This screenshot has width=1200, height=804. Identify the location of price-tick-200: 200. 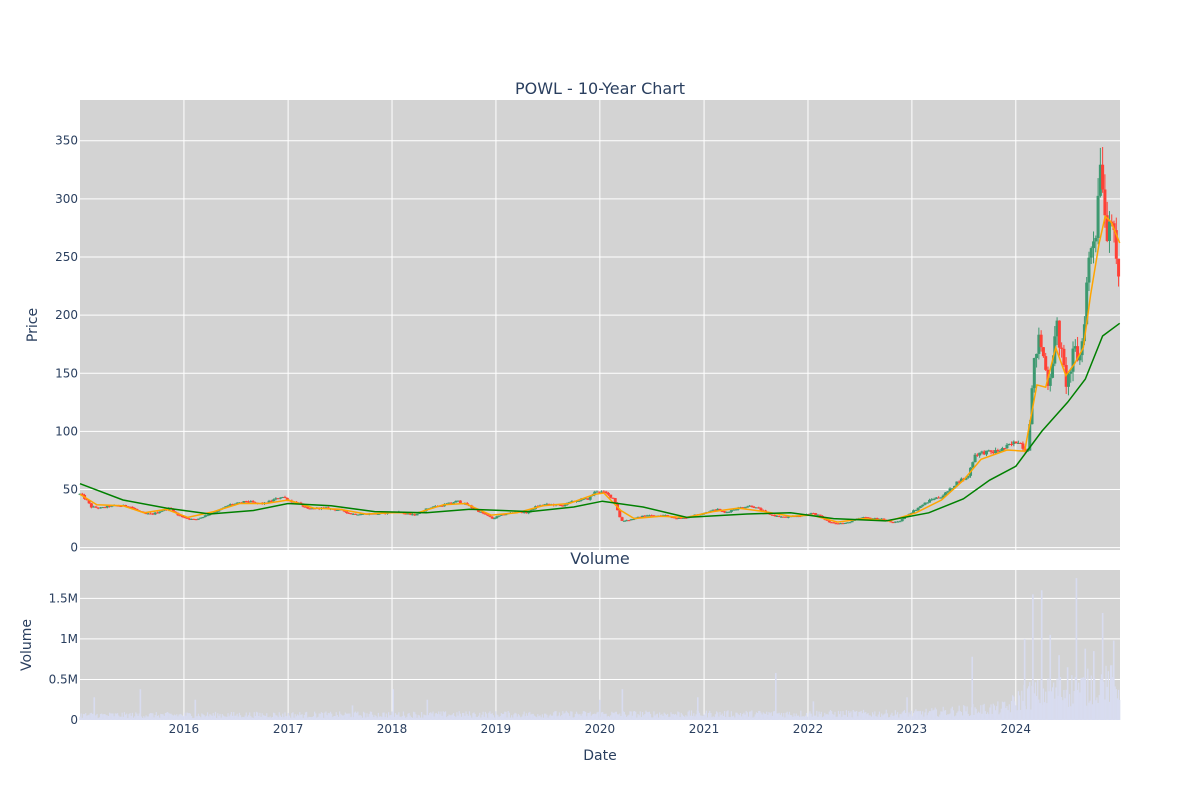
(66, 315).